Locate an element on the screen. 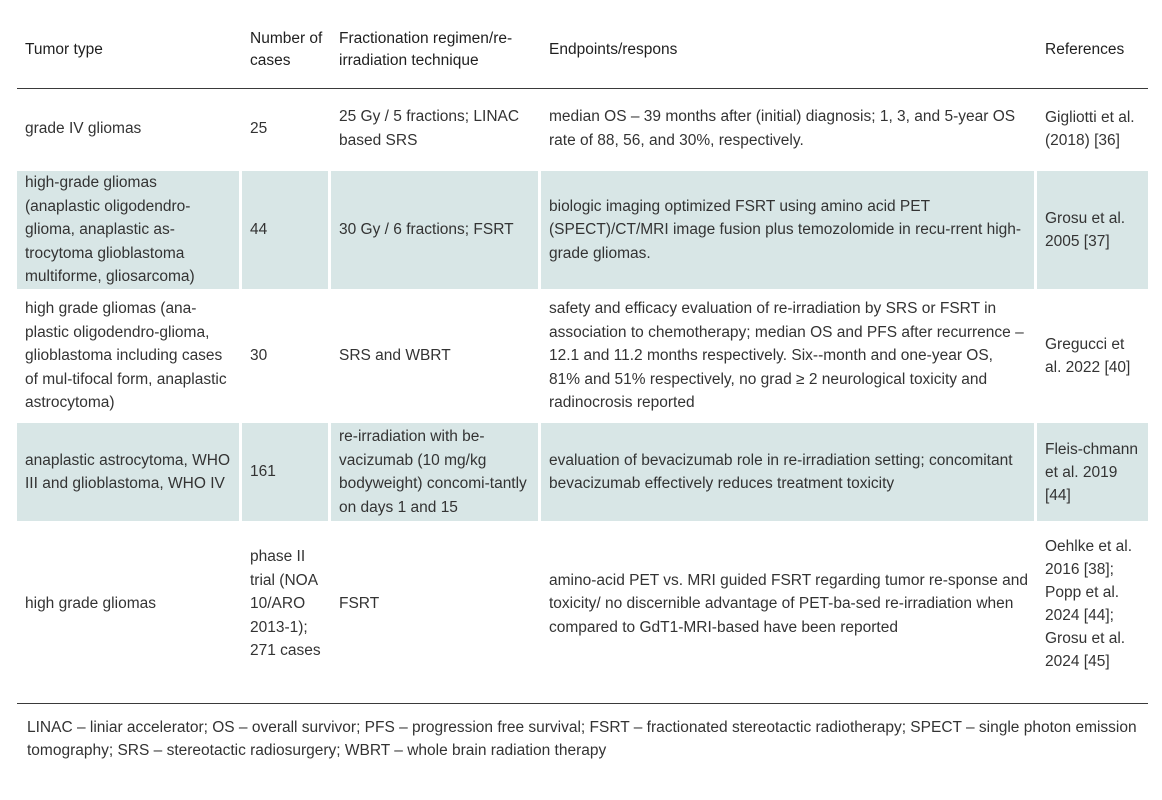 The width and height of the screenshot is (1162, 800). header-references: References is located at coordinates (1092, 50).